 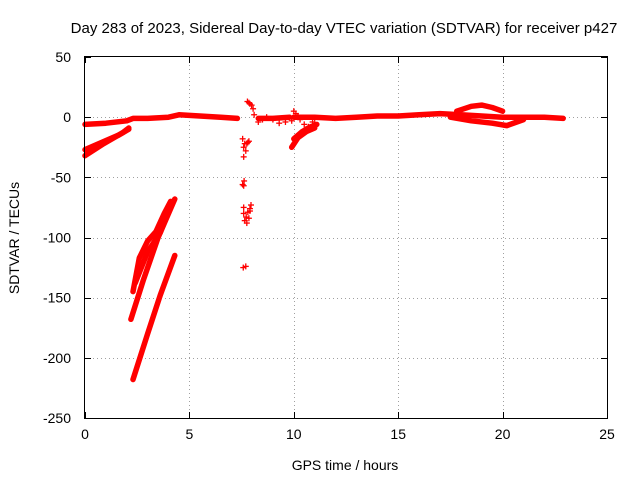 I want to click on y-tick-label: -250, so click(x=57, y=418).